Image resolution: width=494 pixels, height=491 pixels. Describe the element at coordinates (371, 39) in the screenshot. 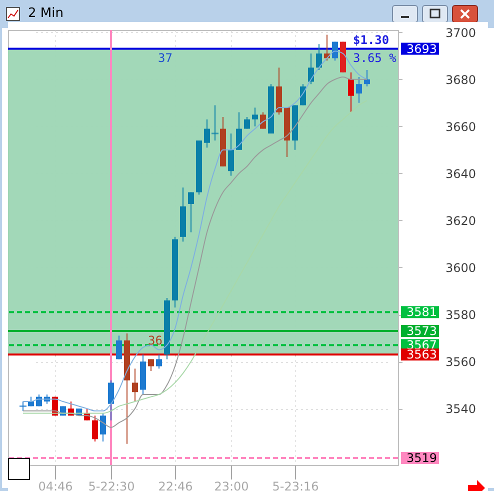

I see `annotation: $1.30` at that location.